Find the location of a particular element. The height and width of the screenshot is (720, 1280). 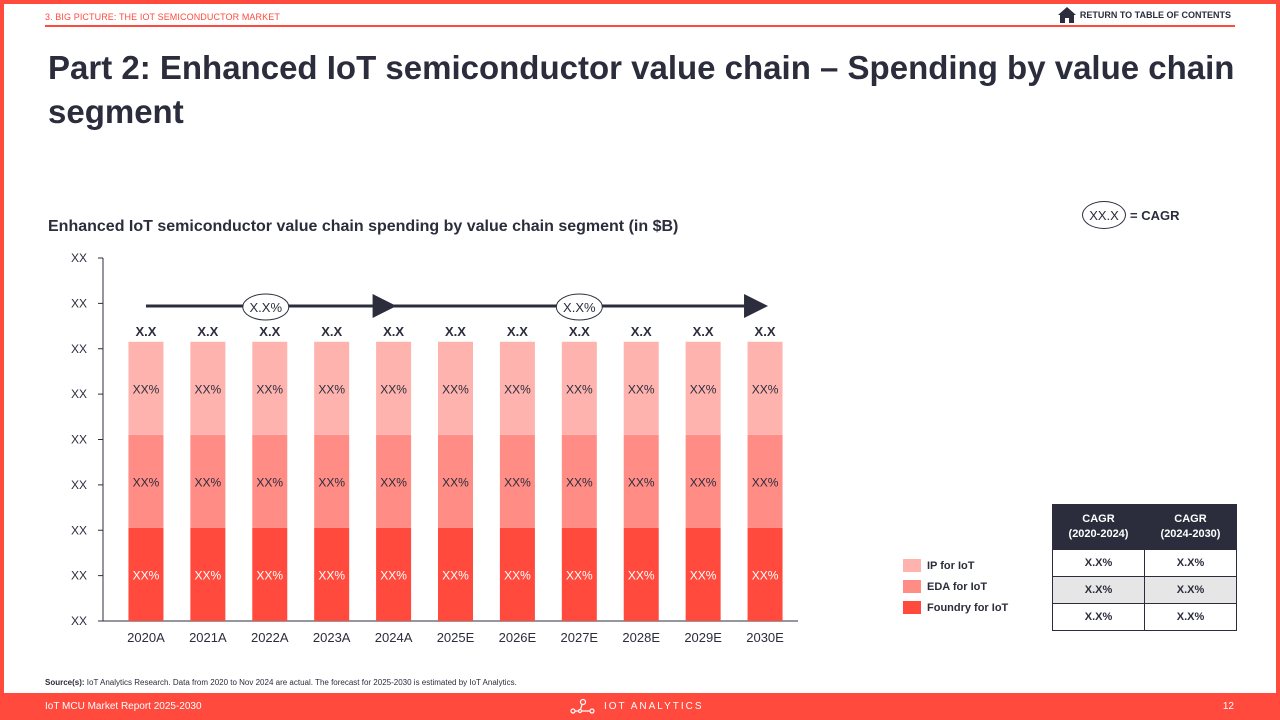

header-rule is located at coordinates (640, 26).